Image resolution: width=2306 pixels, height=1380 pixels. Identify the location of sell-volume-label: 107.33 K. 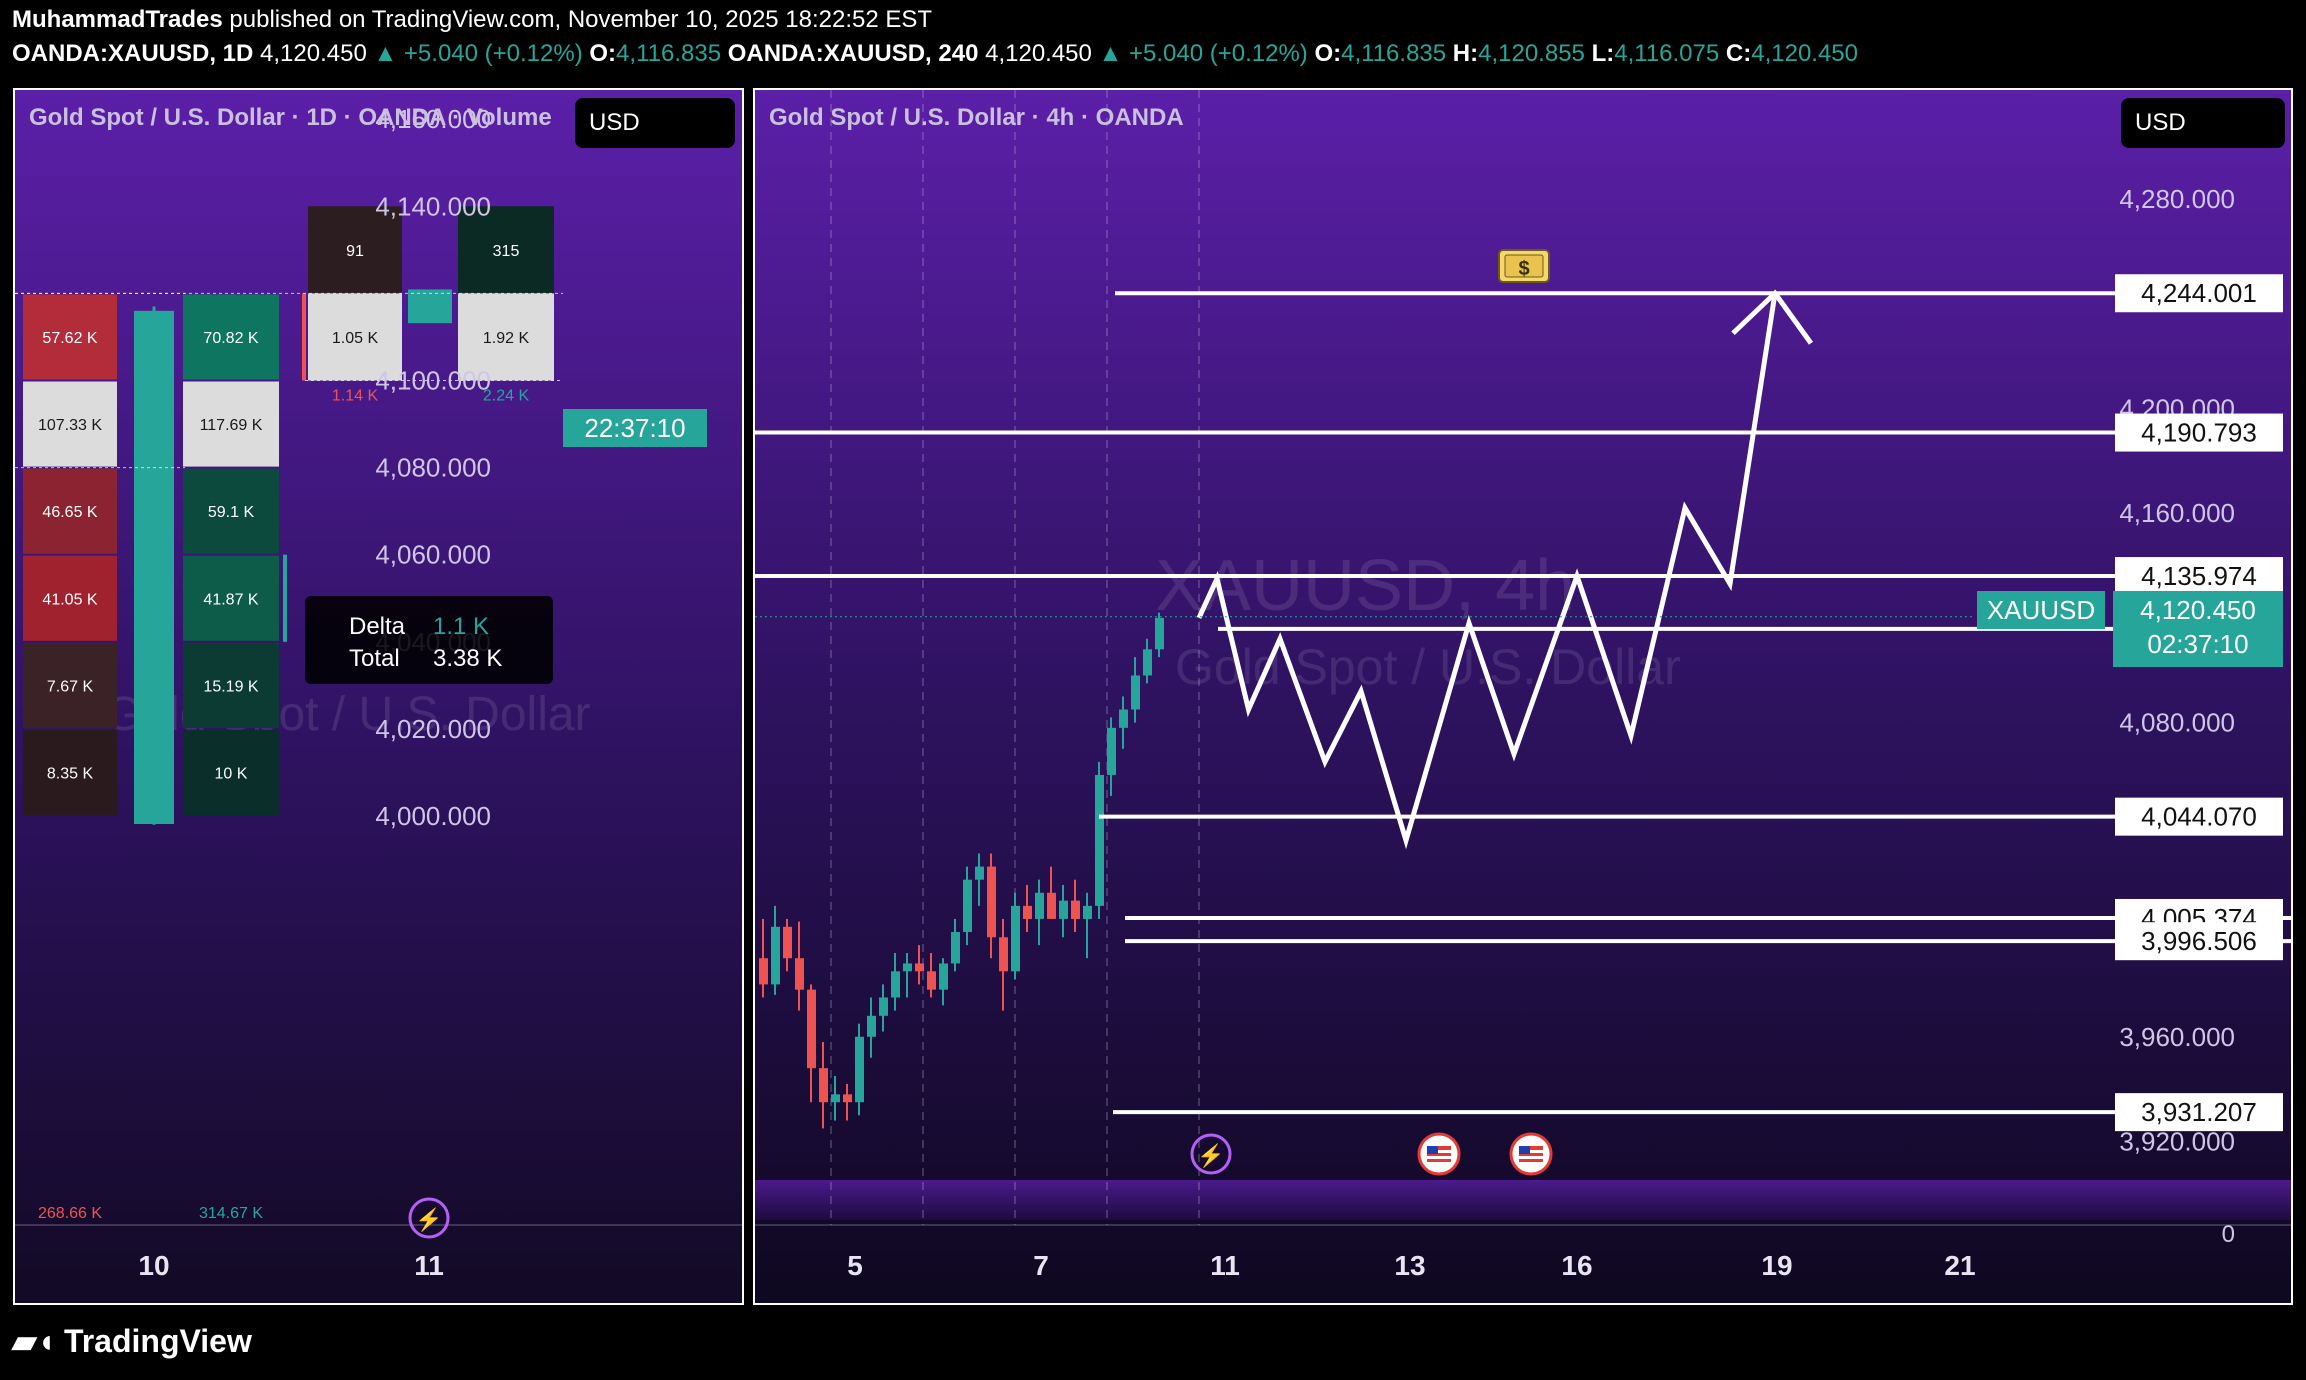
(70, 425).